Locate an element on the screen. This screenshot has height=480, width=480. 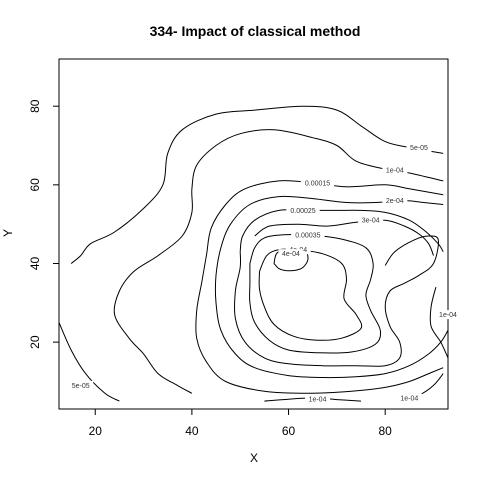
contour-label: 4e-04 is located at coordinates (291, 254).